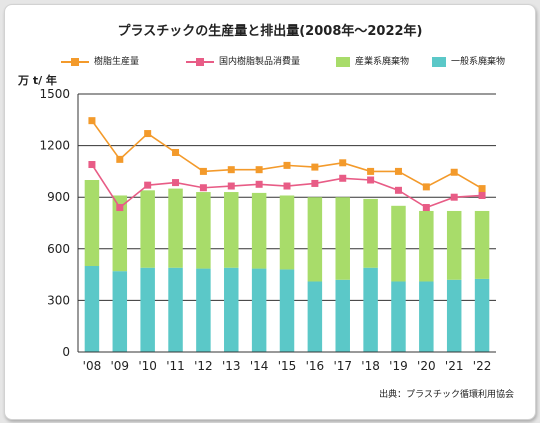 This screenshot has height=423, width=540. Describe the element at coordinates (231, 366) in the screenshot. I see `x-tick-label: '13` at that location.